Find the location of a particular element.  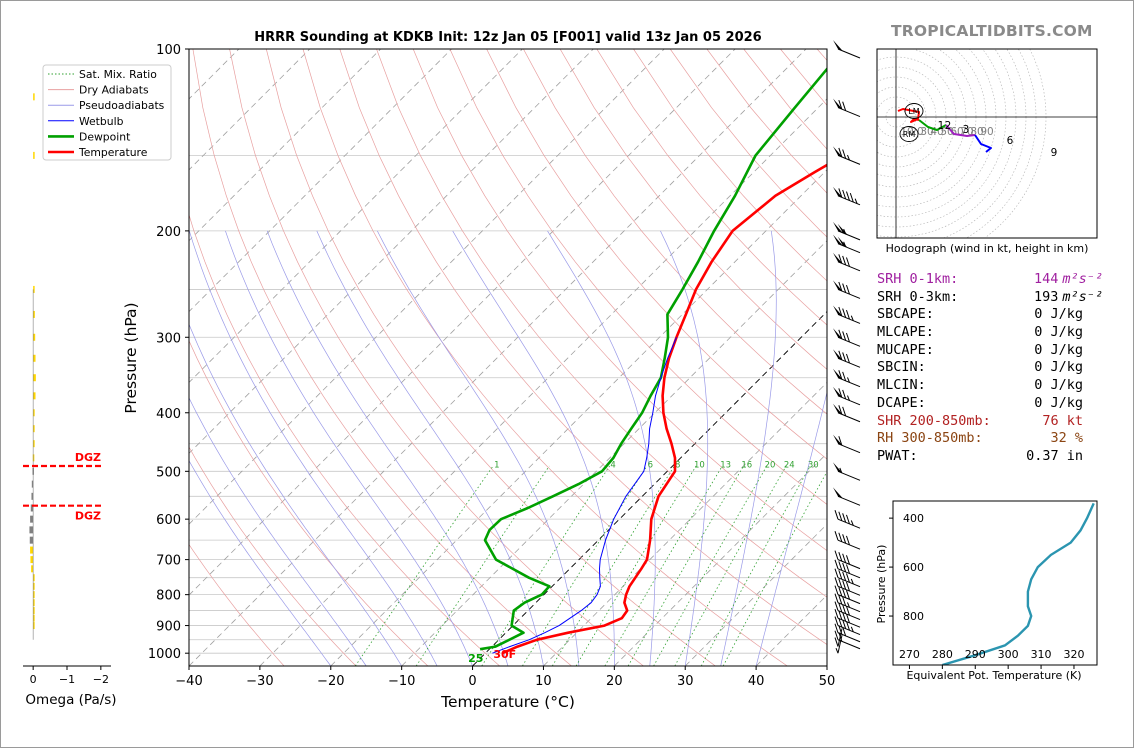

x-tick-label: 10 is located at coordinates (543, 681).